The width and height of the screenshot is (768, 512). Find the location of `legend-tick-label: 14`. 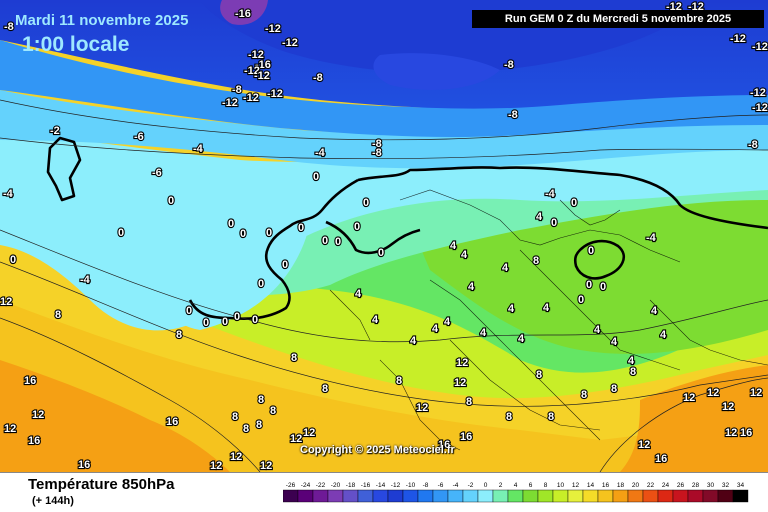

legend-tick-label: 14 is located at coordinates (591, 485).